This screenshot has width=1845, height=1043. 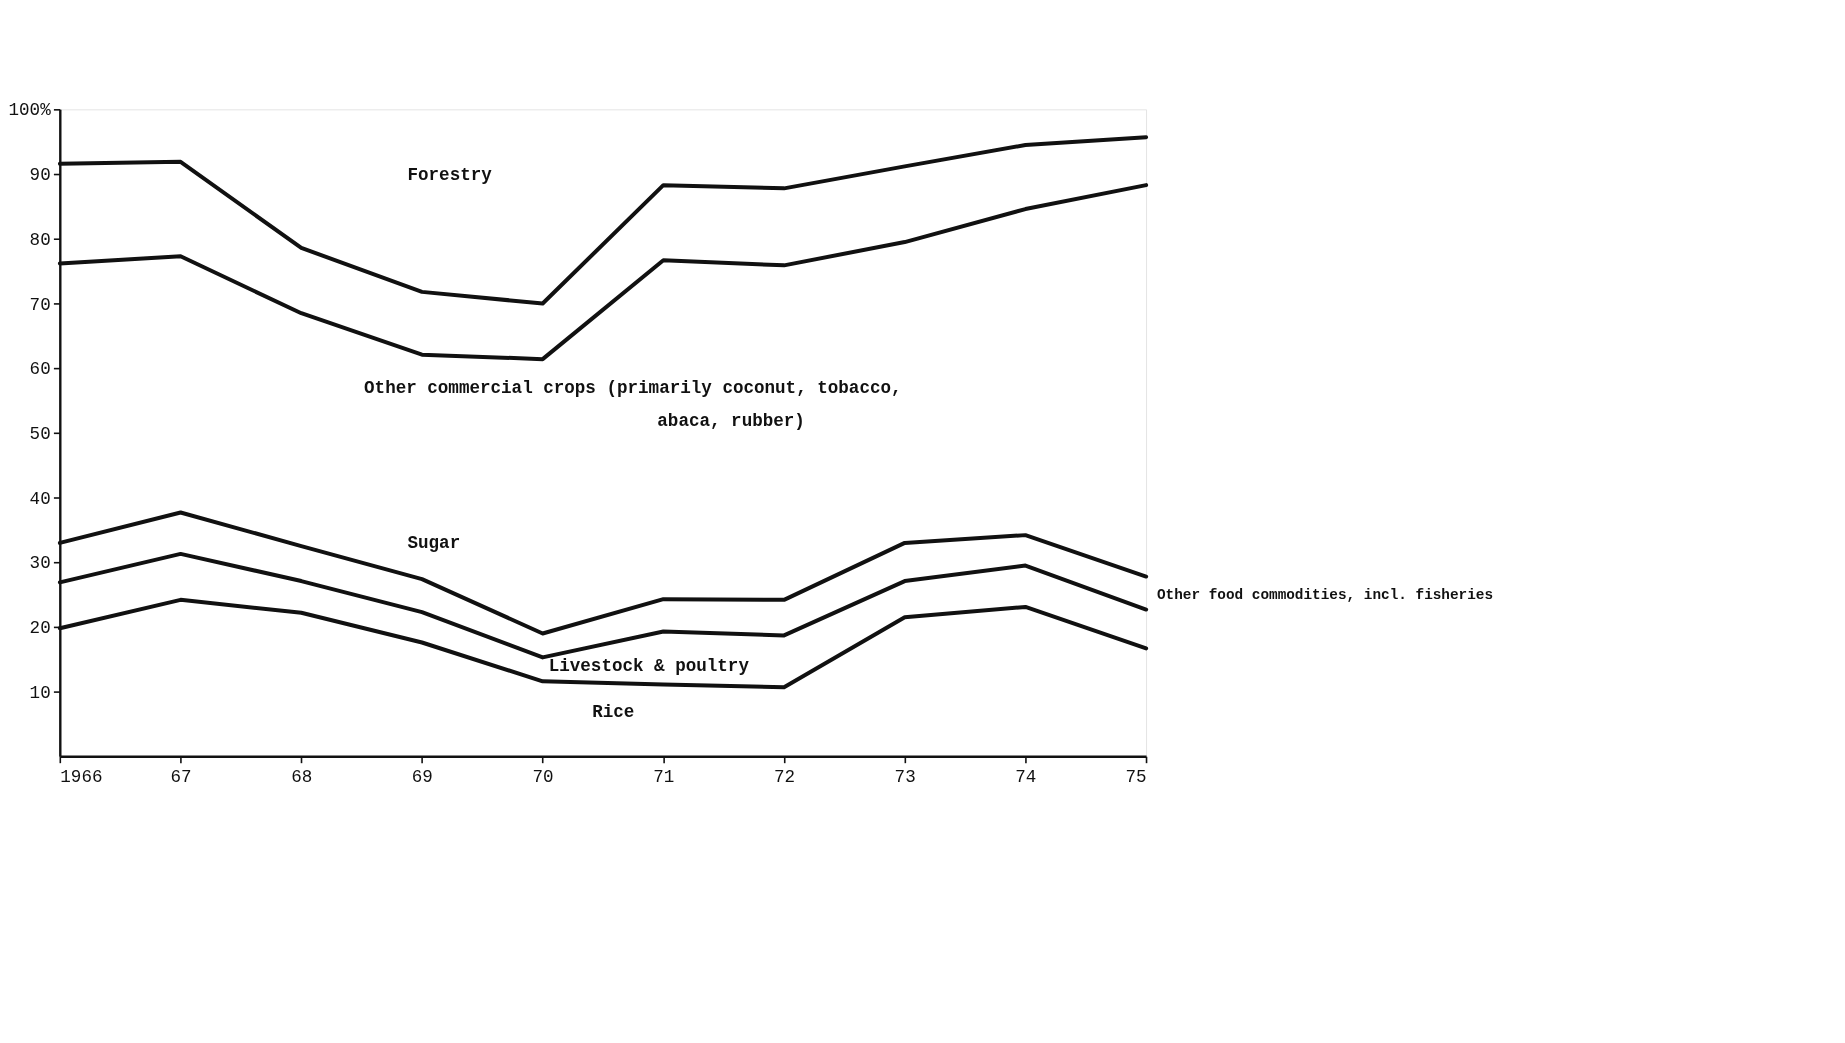 I want to click on y-tick-label: 20, so click(x=40, y=627).